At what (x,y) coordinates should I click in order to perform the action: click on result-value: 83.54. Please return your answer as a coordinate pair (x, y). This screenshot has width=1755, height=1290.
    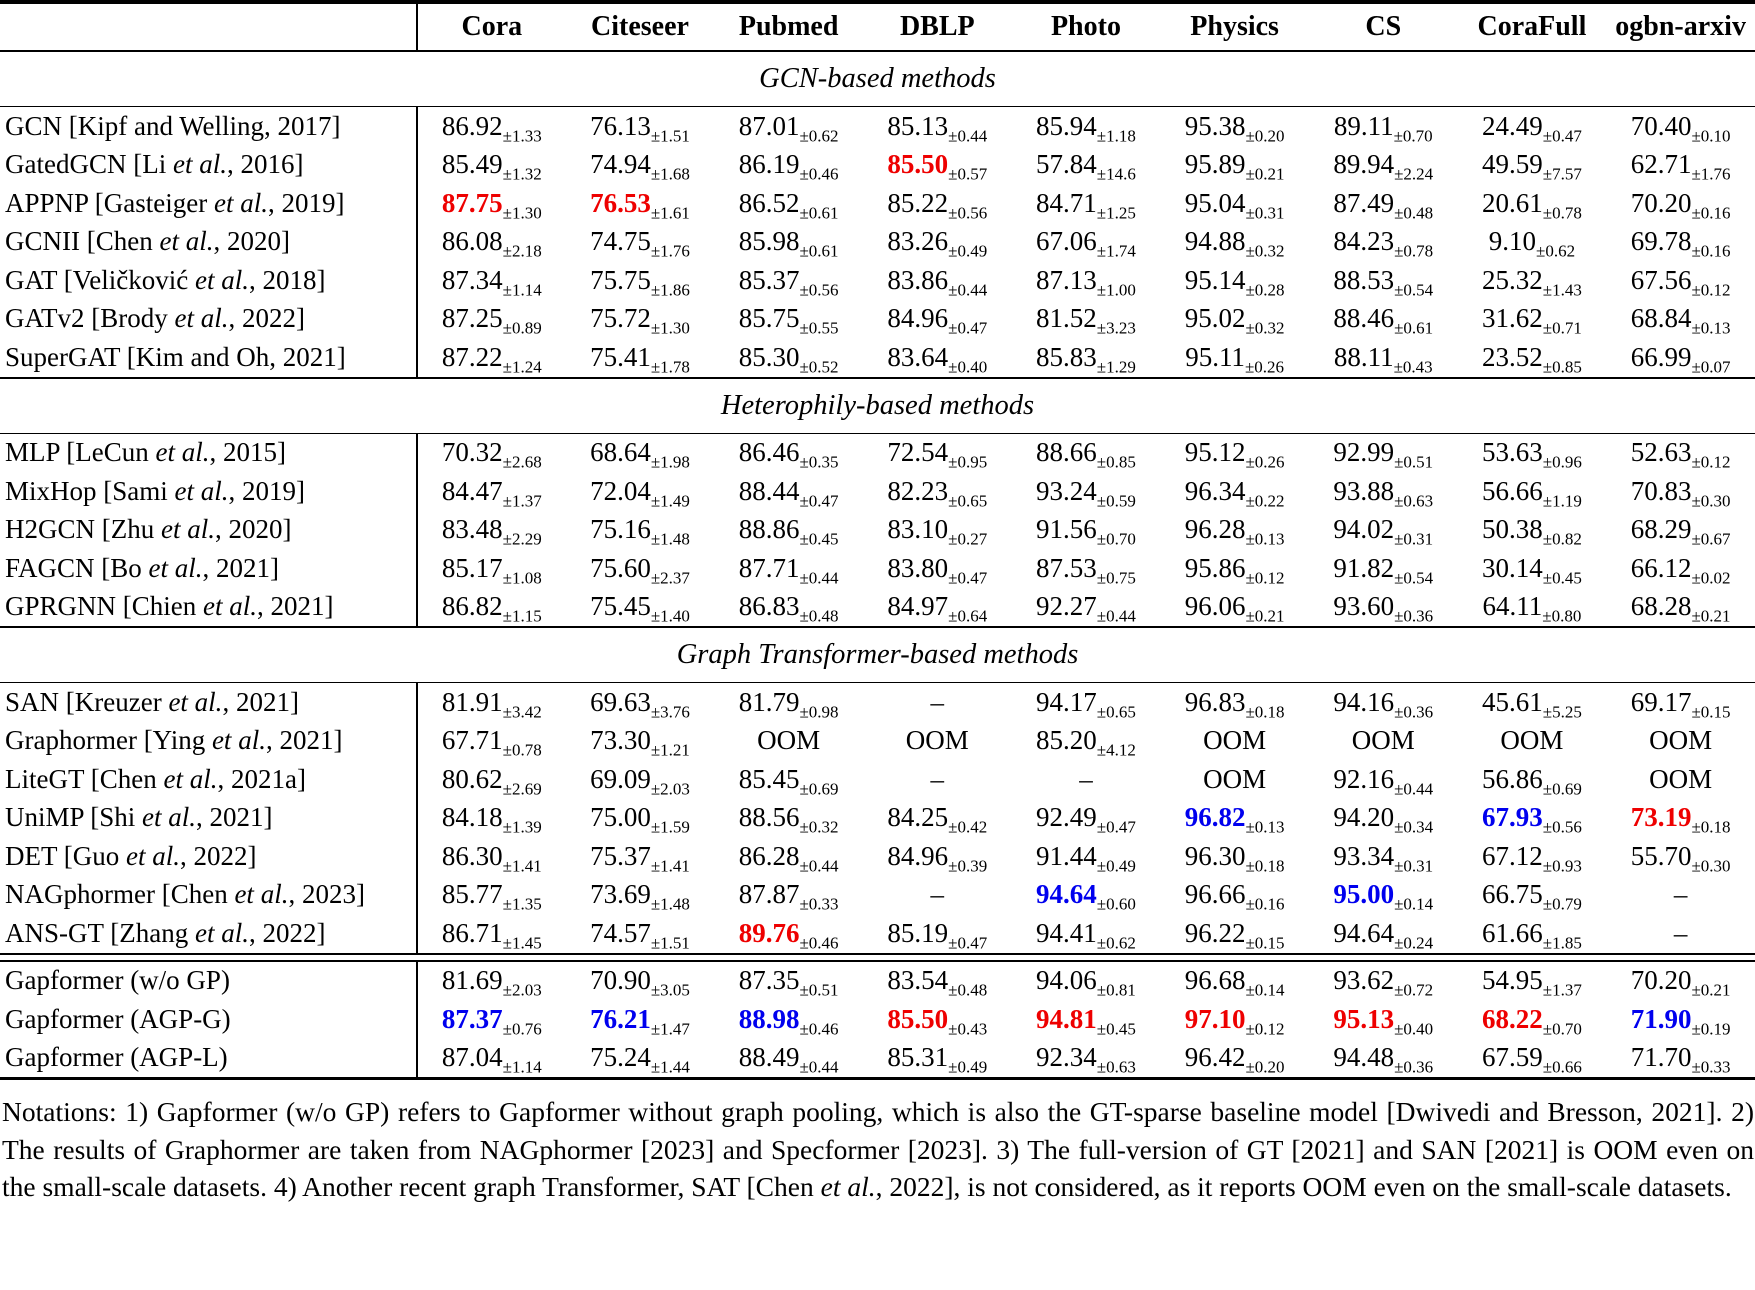
    Looking at the image, I should click on (918, 980).